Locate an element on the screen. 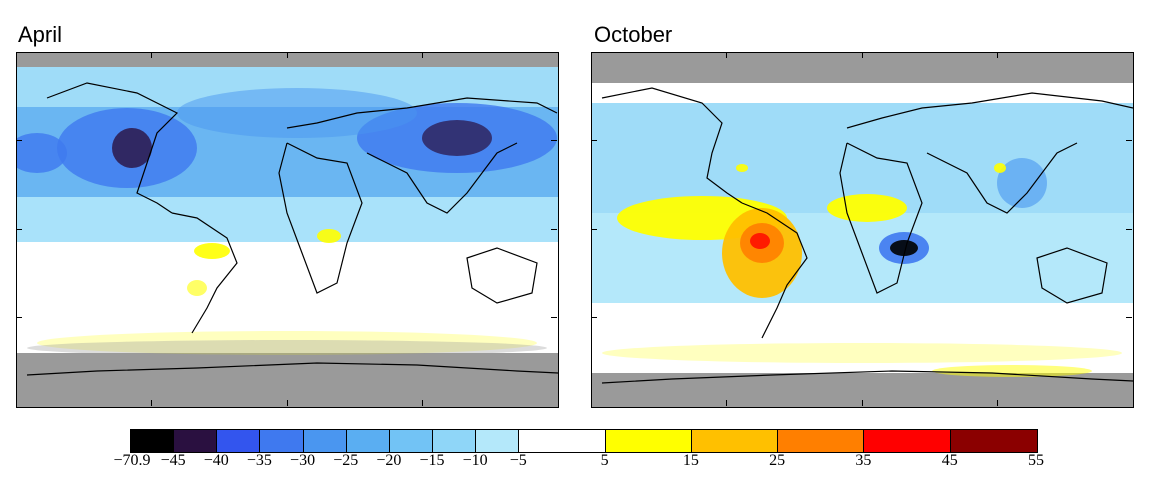  colorbar-tick-label: −15 is located at coordinates (432, 460).